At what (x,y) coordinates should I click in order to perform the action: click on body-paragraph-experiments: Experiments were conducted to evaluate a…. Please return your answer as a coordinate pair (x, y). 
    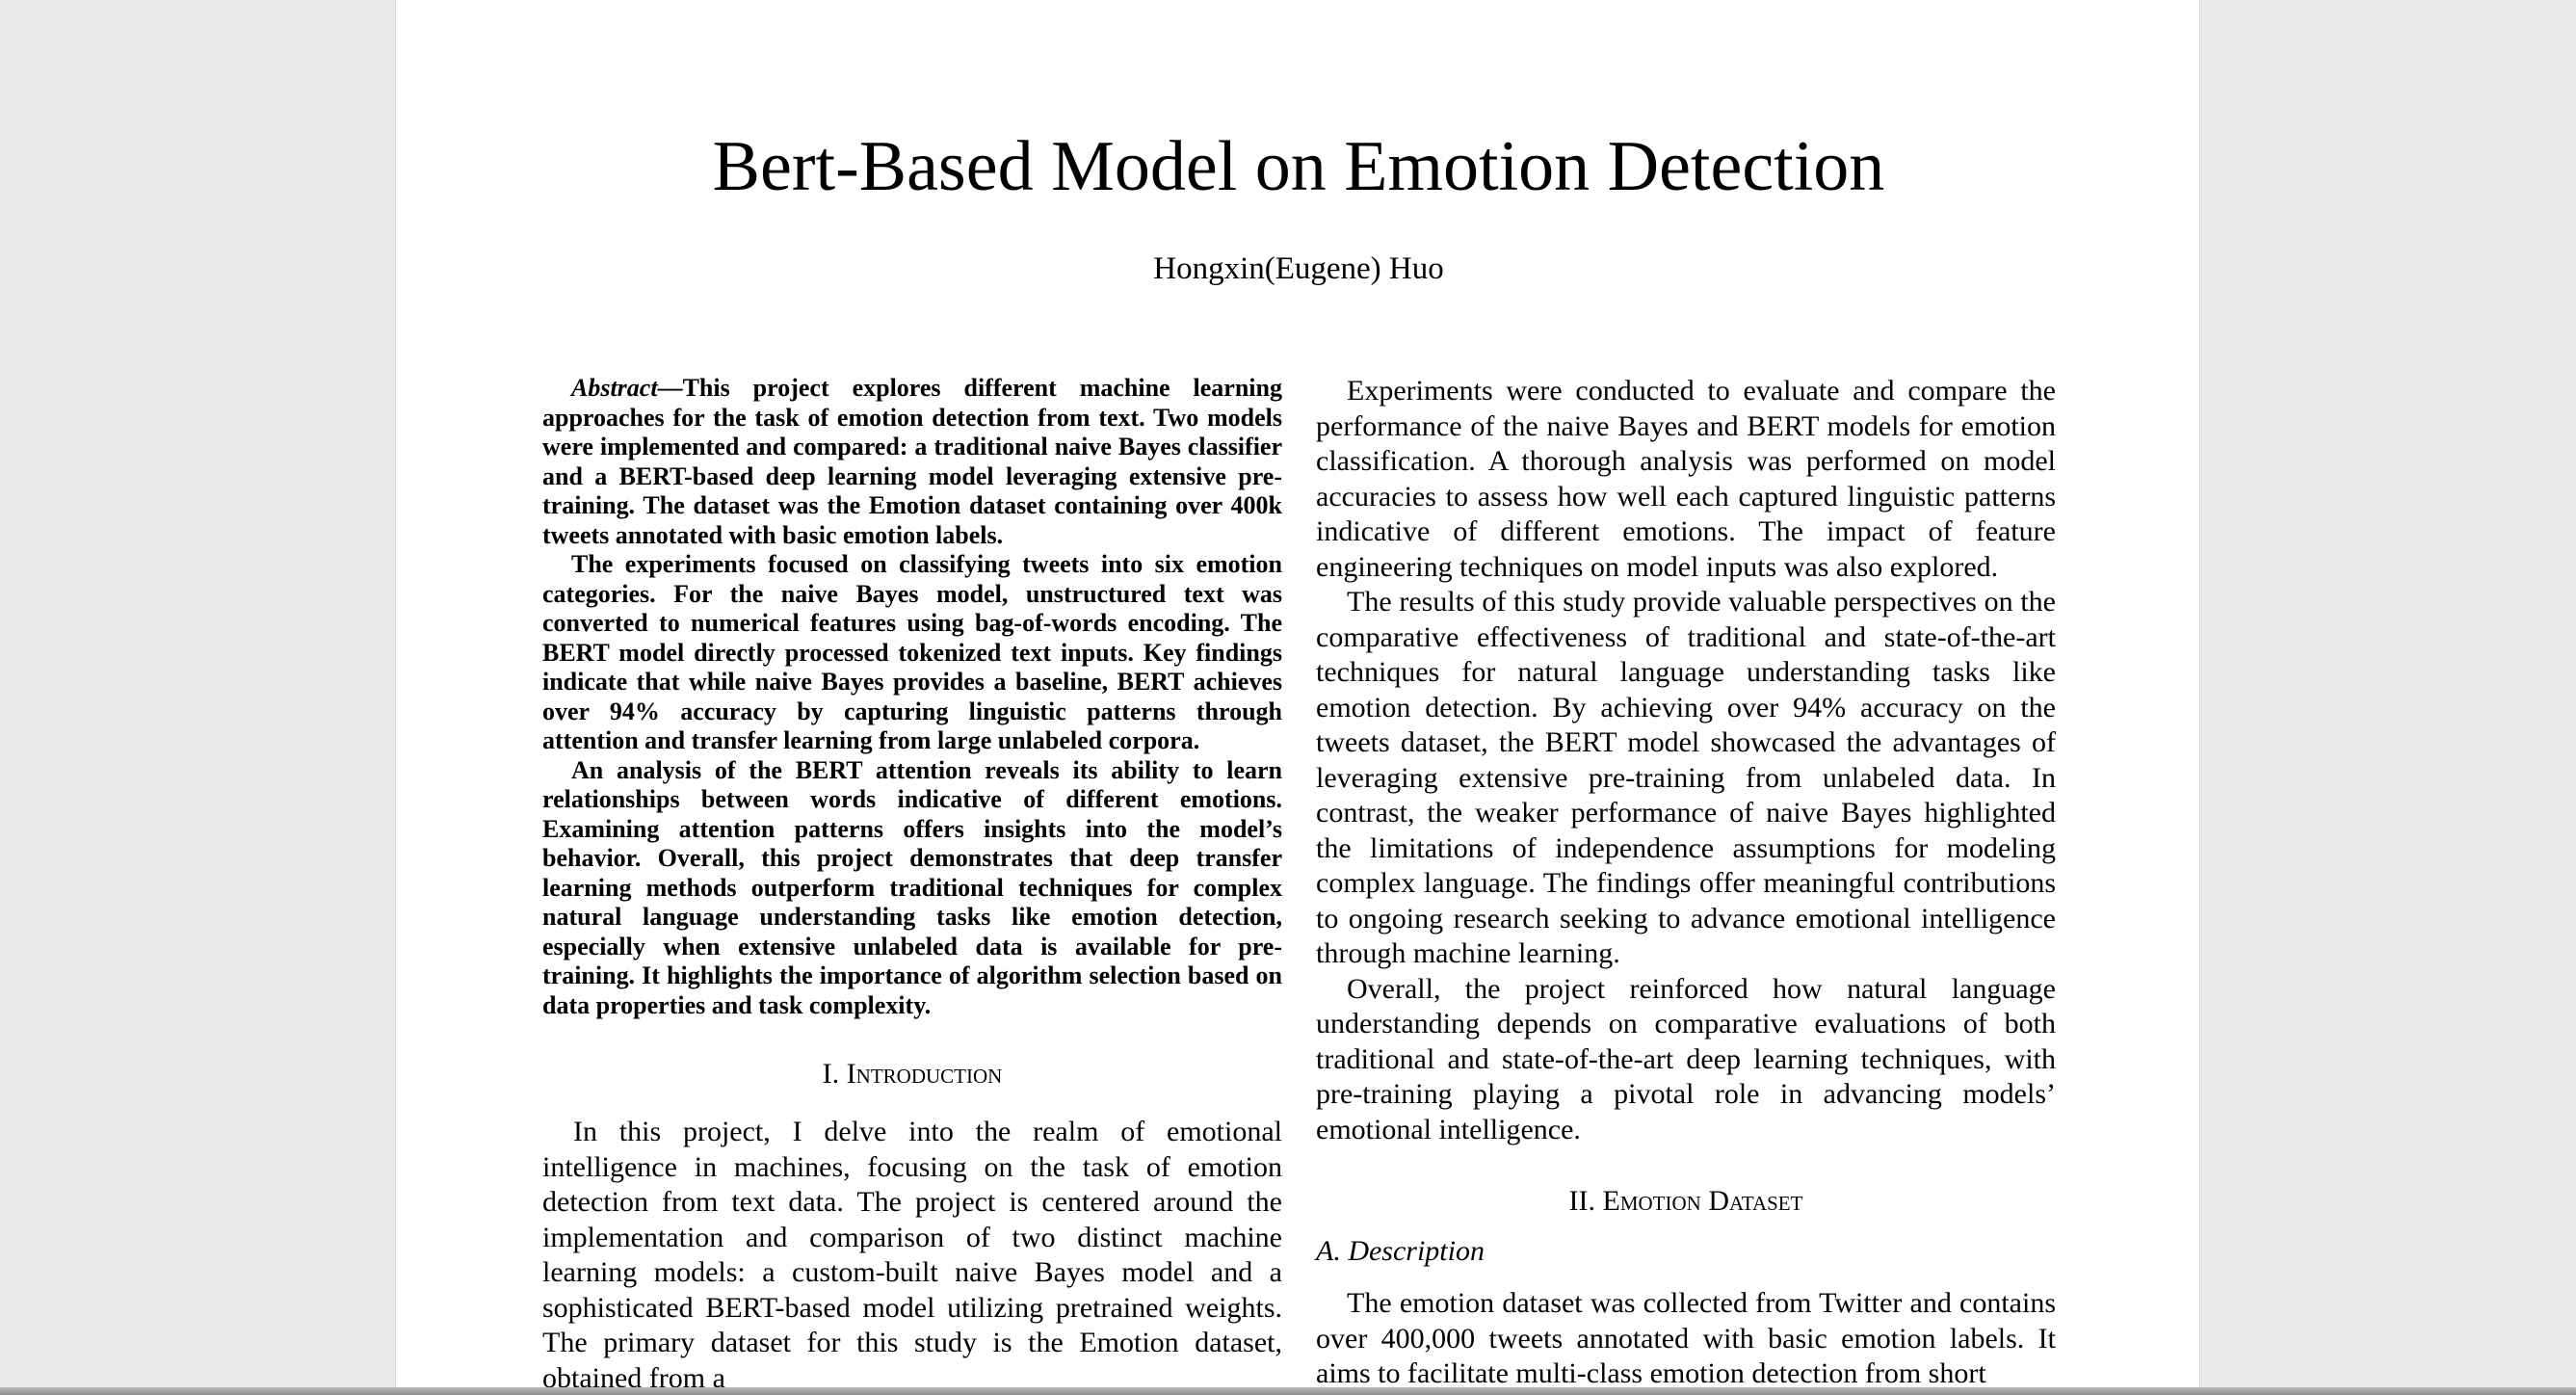
    Looking at the image, I should click on (1686, 479).